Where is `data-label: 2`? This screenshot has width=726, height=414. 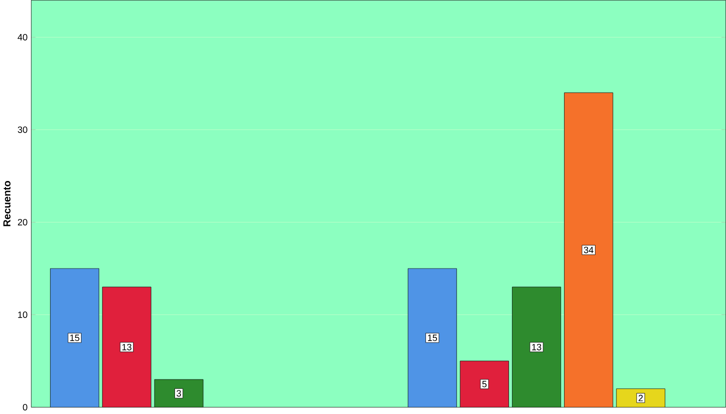
data-label: 2 is located at coordinates (640, 398).